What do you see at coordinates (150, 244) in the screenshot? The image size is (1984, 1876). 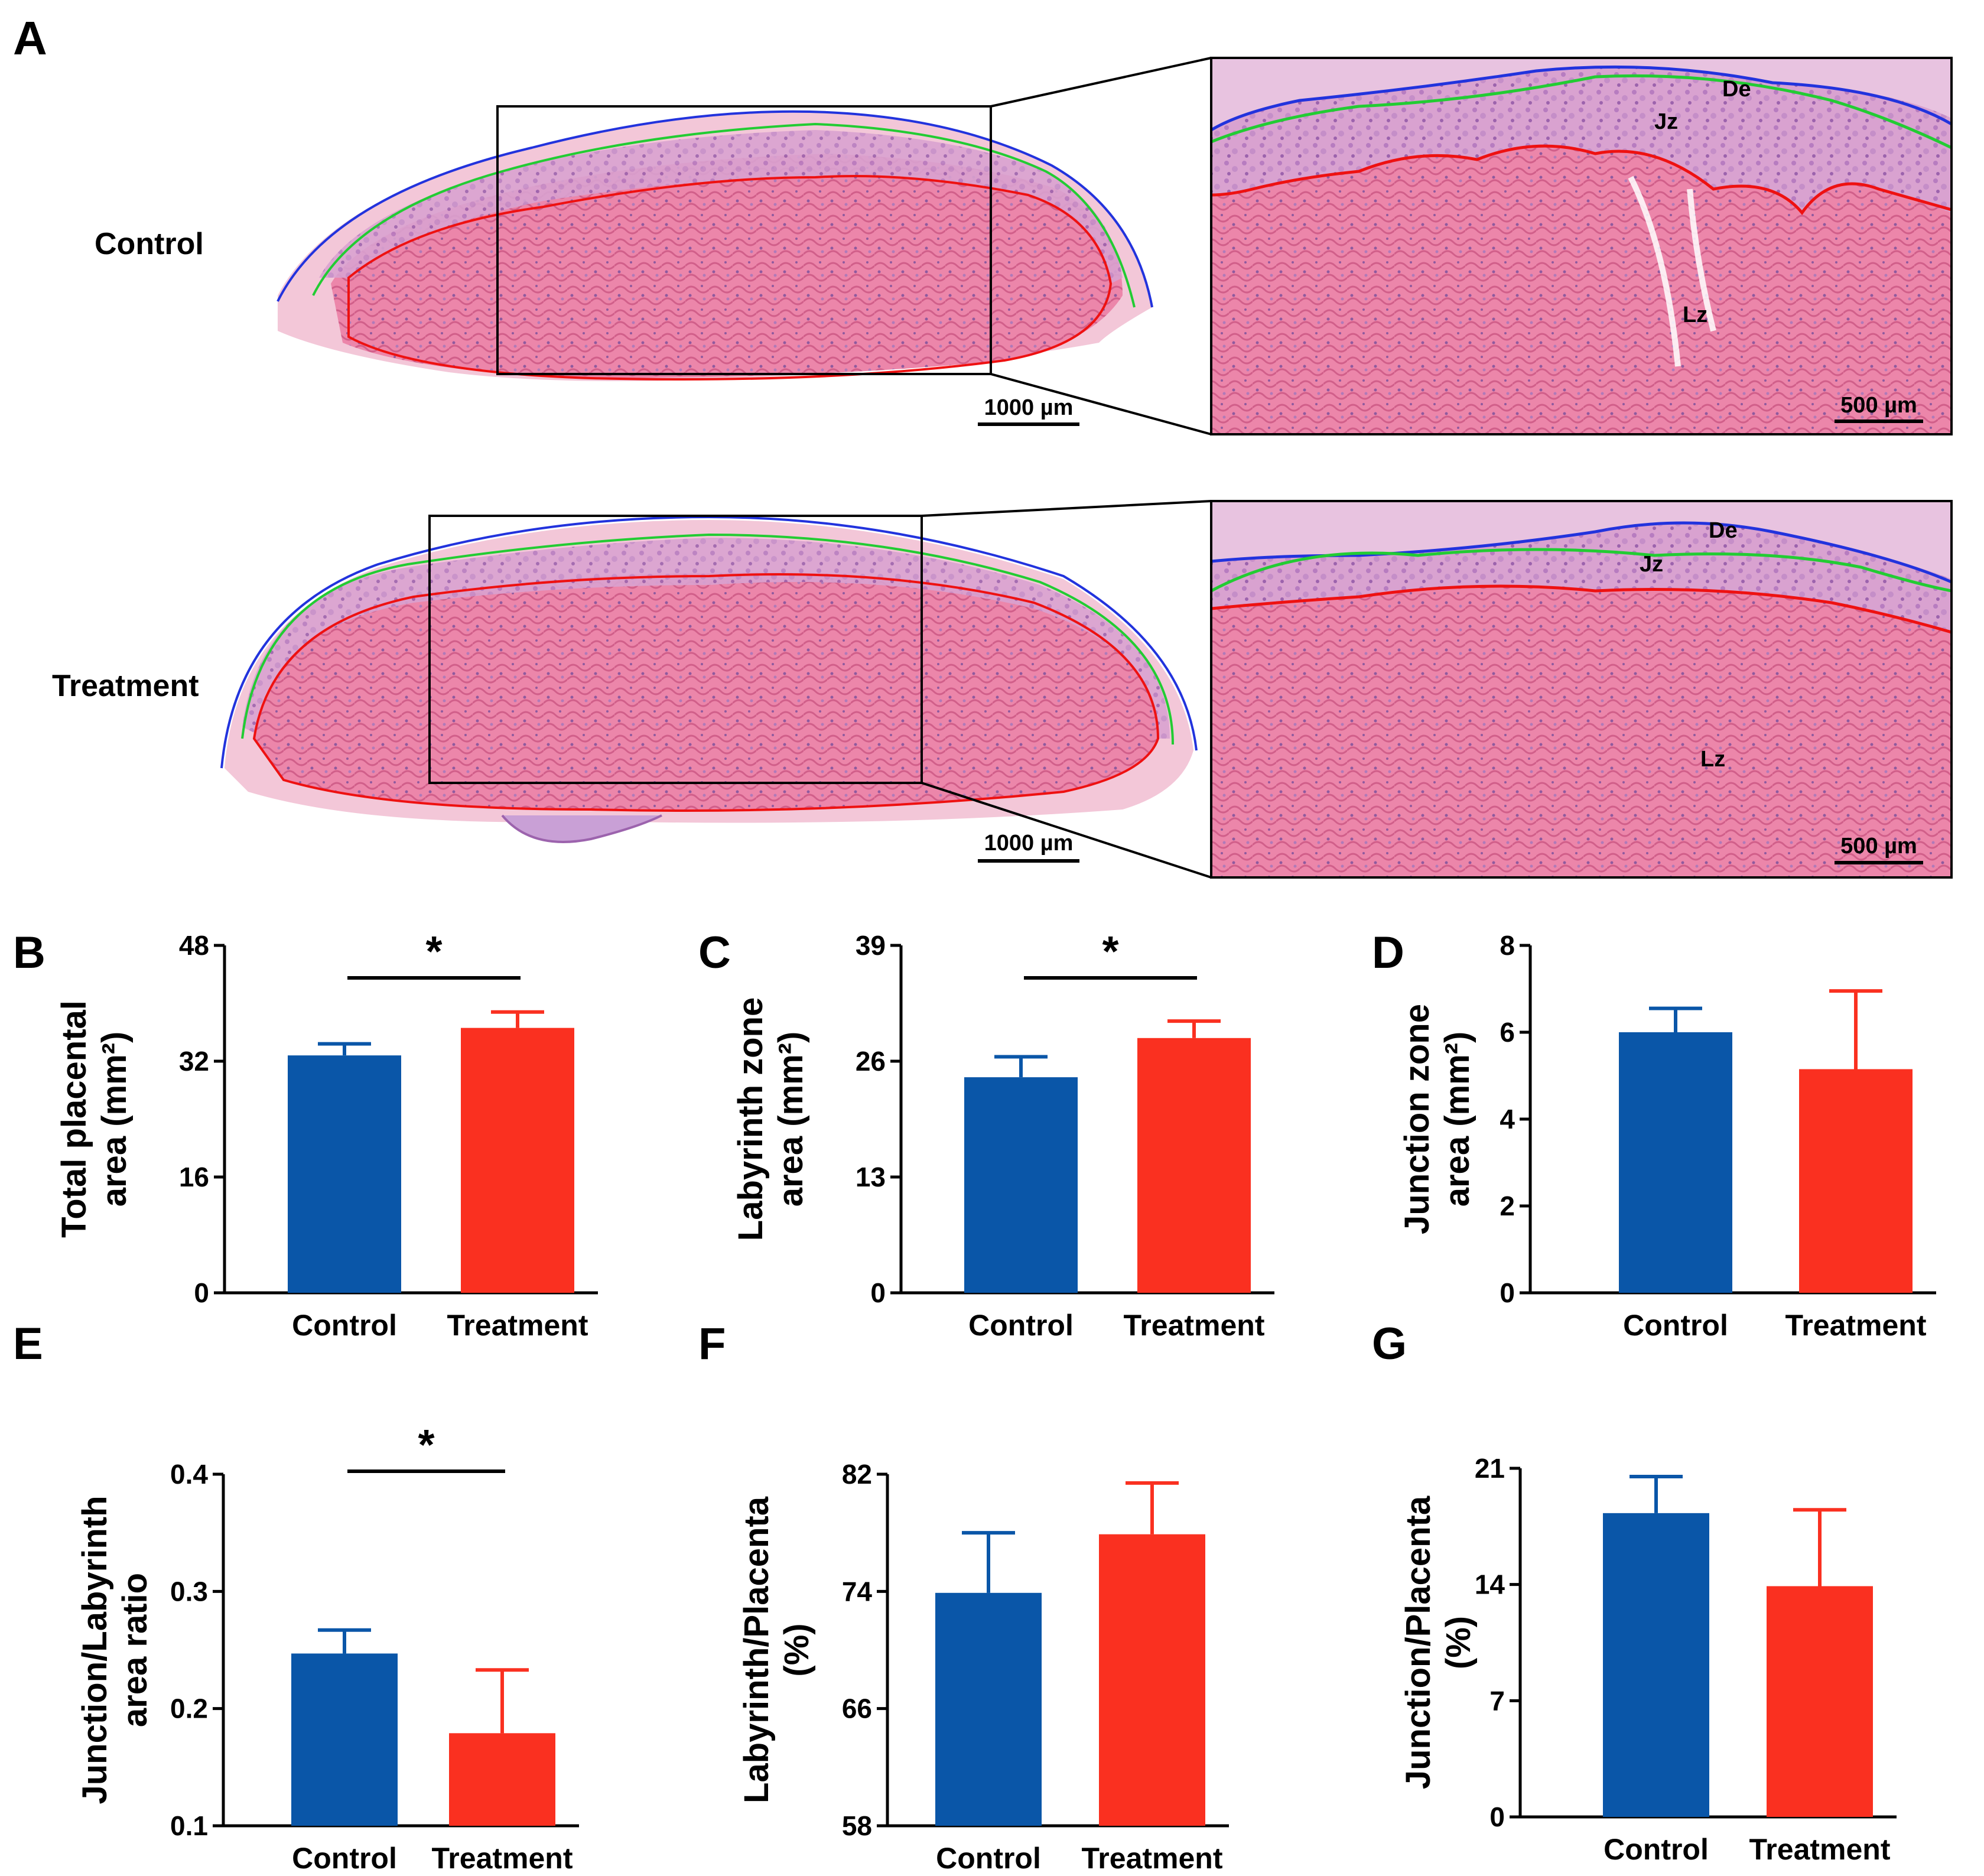 I see `row-label-control: Control` at bounding box center [150, 244].